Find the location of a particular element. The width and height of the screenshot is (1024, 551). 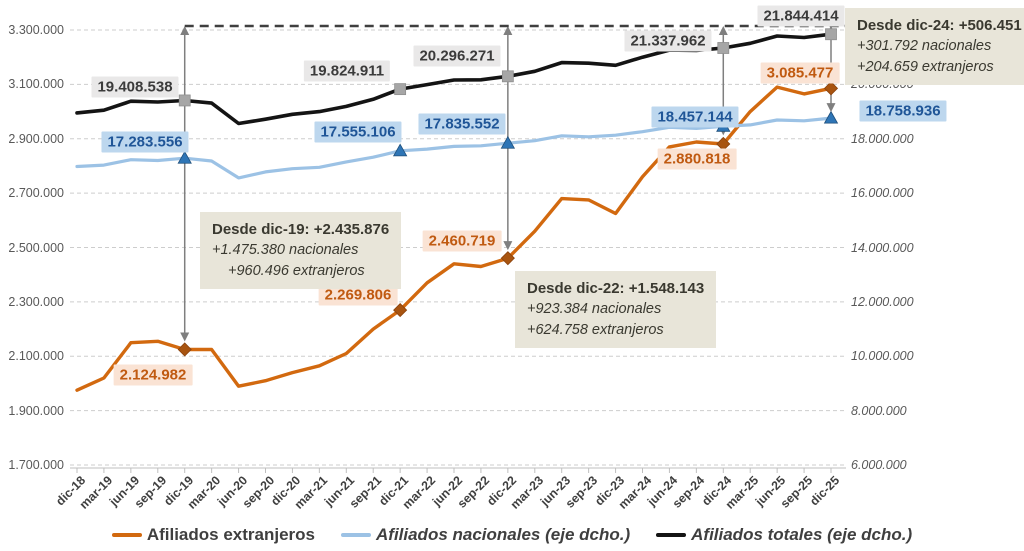

callout-line: +923.384 nacionales is located at coordinates (594, 309).